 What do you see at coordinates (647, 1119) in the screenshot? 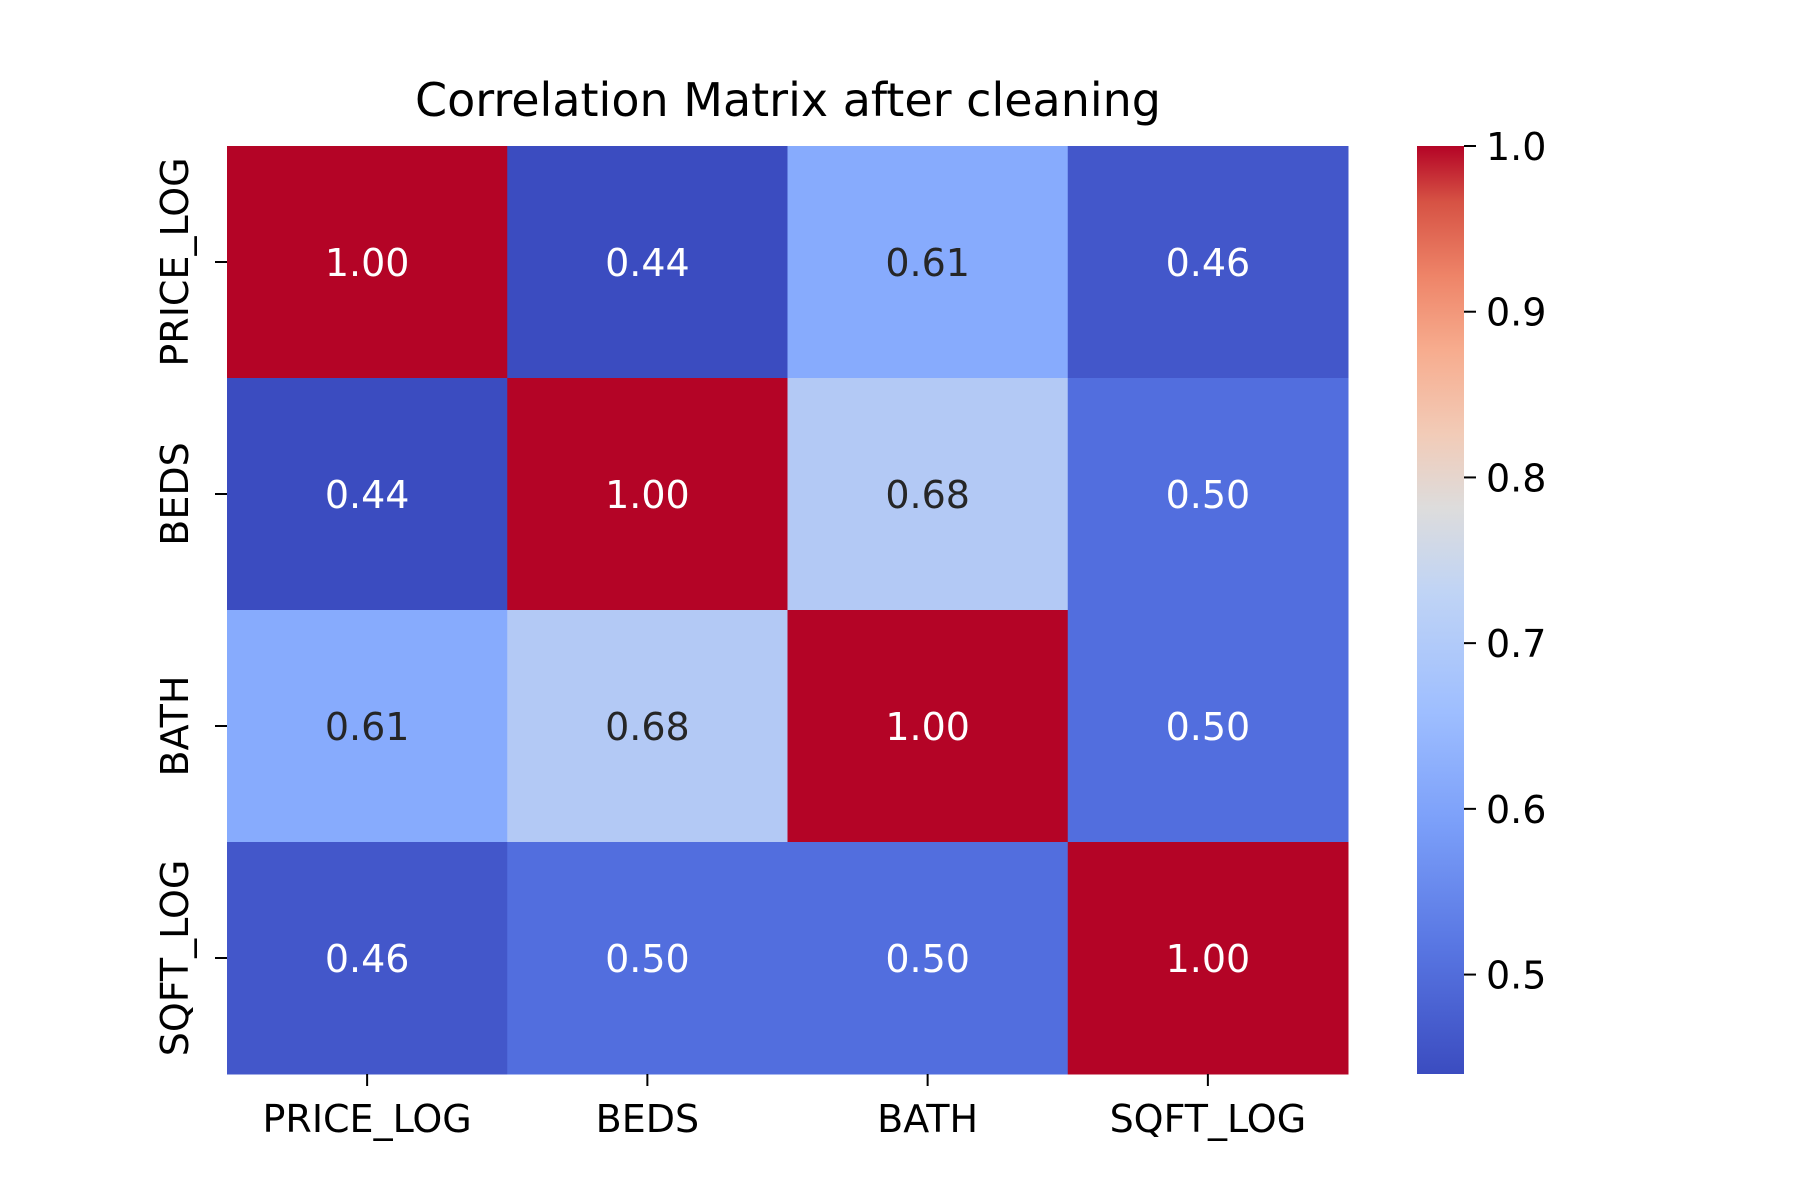
I see `x-tick-label: BEDS` at bounding box center [647, 1119].